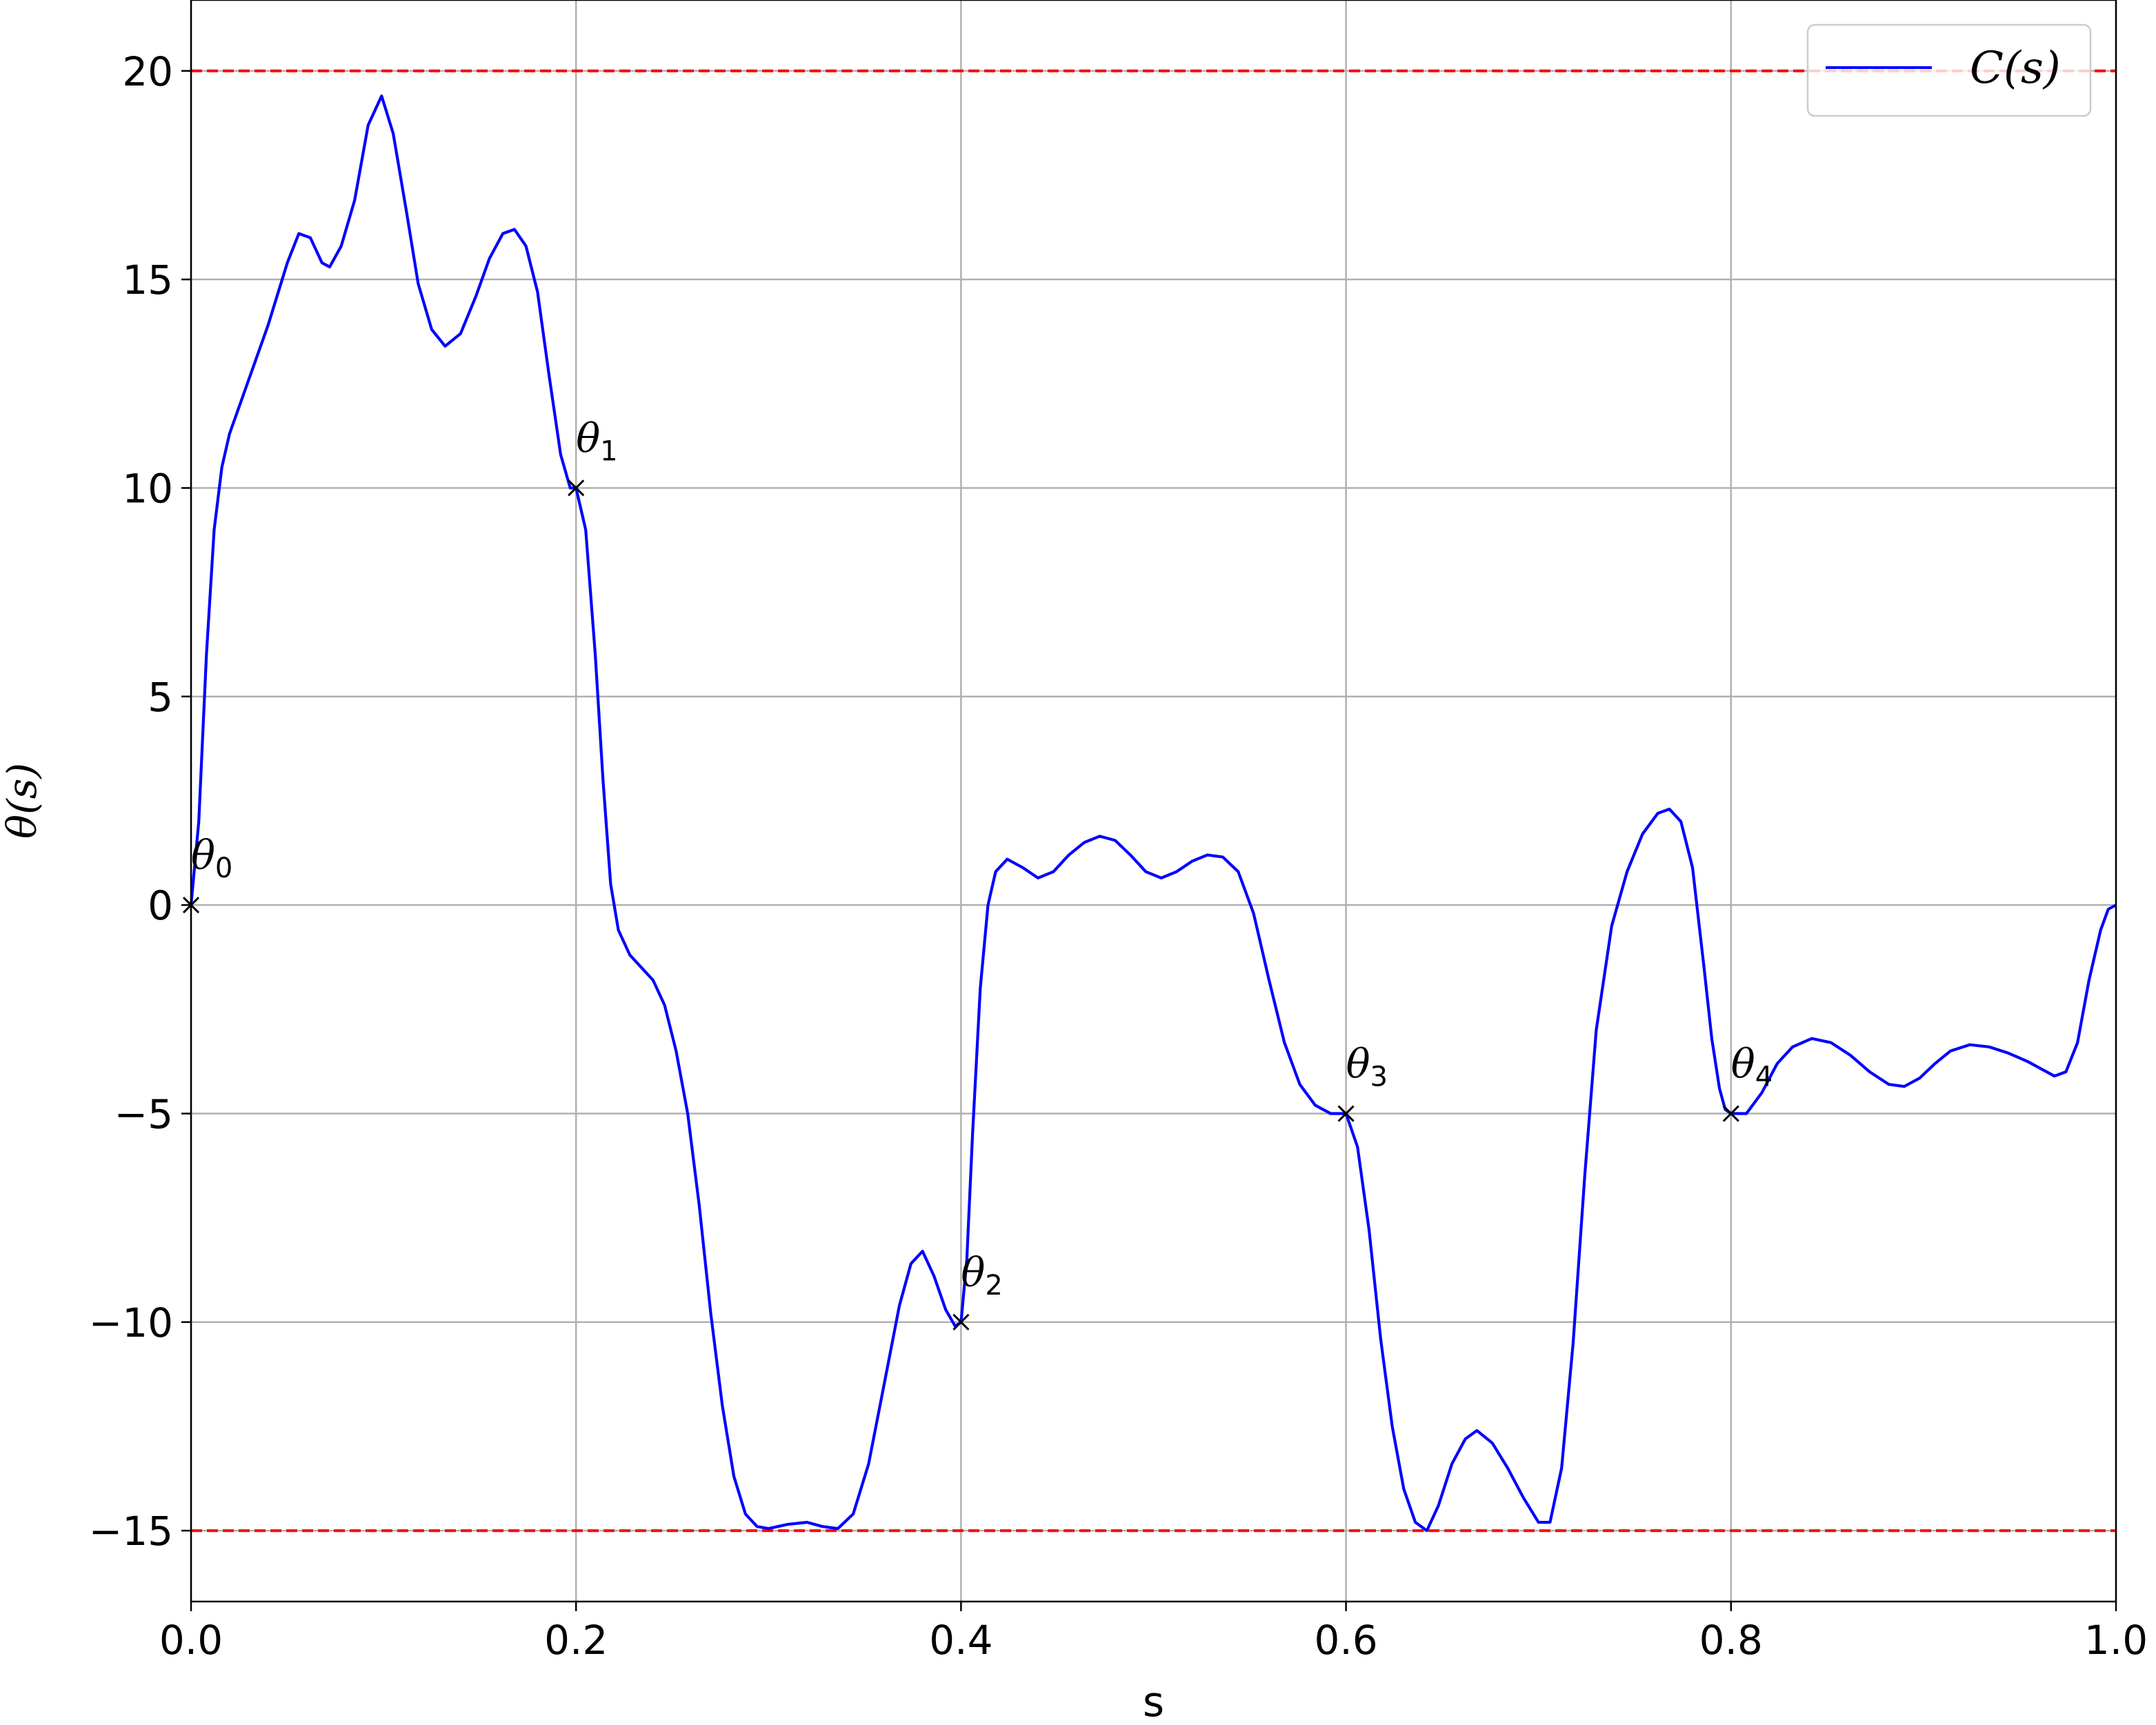 This screenshot has height=1725, width=2156. I want to click on legend-box, so click(1949, 70).